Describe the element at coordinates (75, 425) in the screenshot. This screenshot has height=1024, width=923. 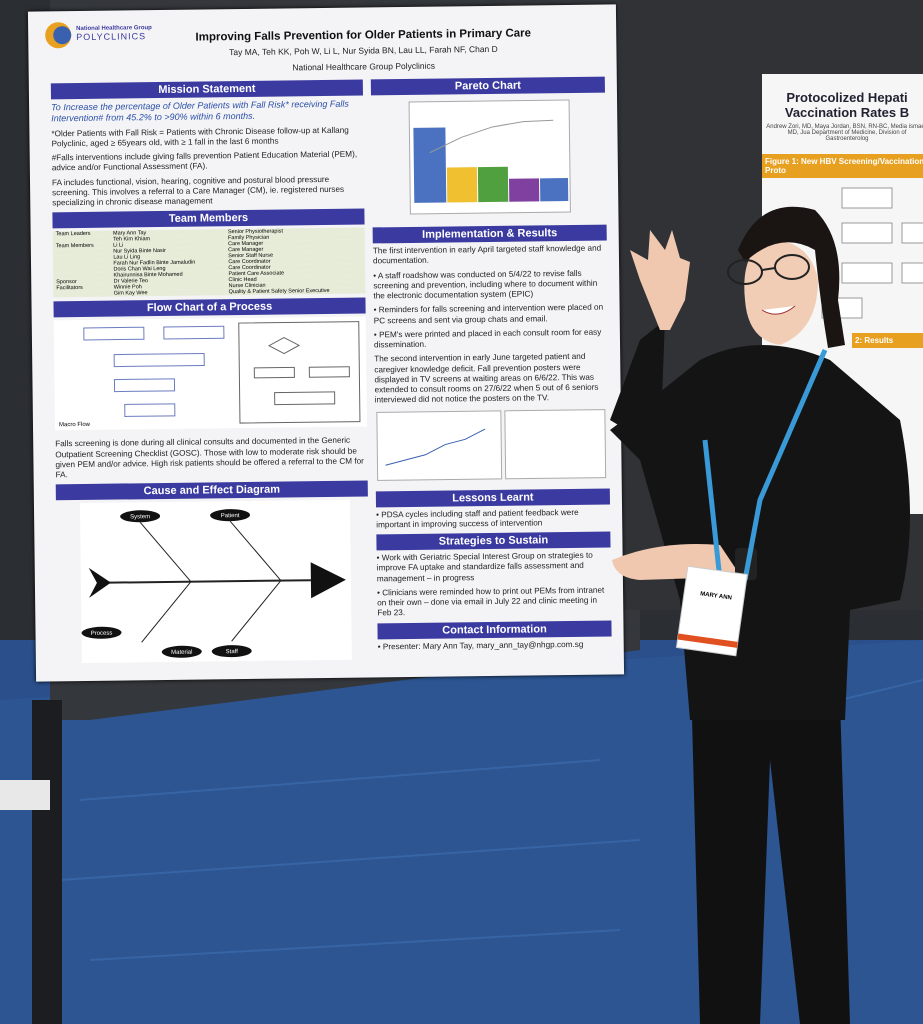
I see `flow-caption: Macro Flow` at that location.